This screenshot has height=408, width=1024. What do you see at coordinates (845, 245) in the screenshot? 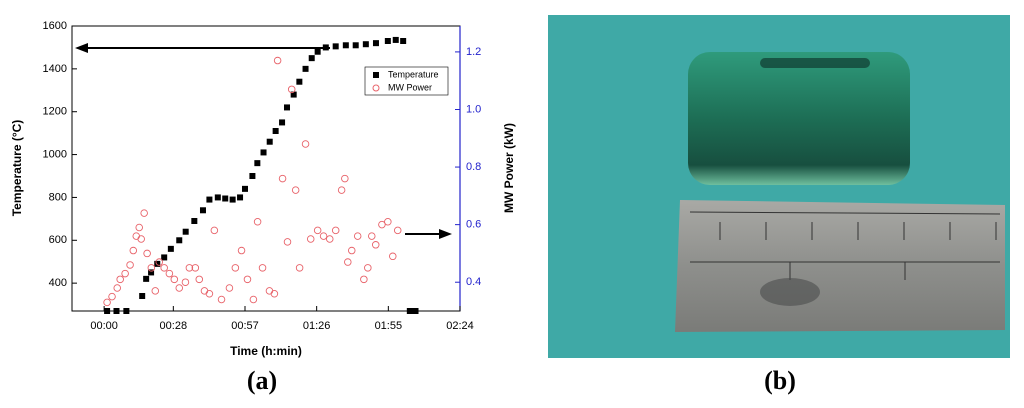
I see `ruler-ticks` at bounding box center [845, 245].